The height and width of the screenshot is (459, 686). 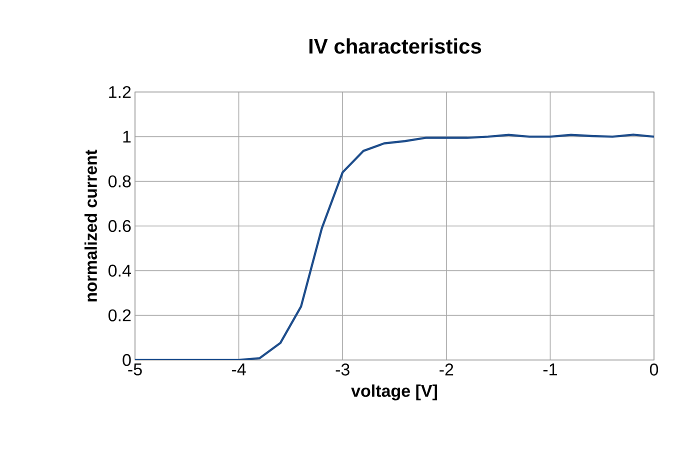 I want to click on y-tick-label: 0.4, so click(x=119, y=270).